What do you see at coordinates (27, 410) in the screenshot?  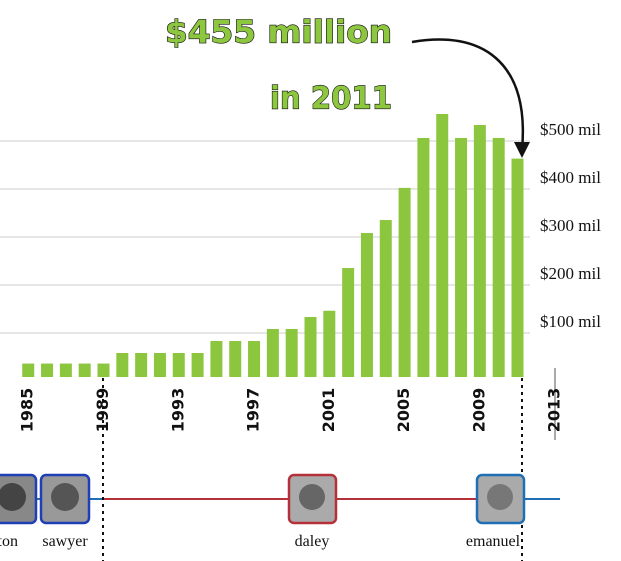 I see `x-tick-label: 1985` at bounding box center [27, 410].